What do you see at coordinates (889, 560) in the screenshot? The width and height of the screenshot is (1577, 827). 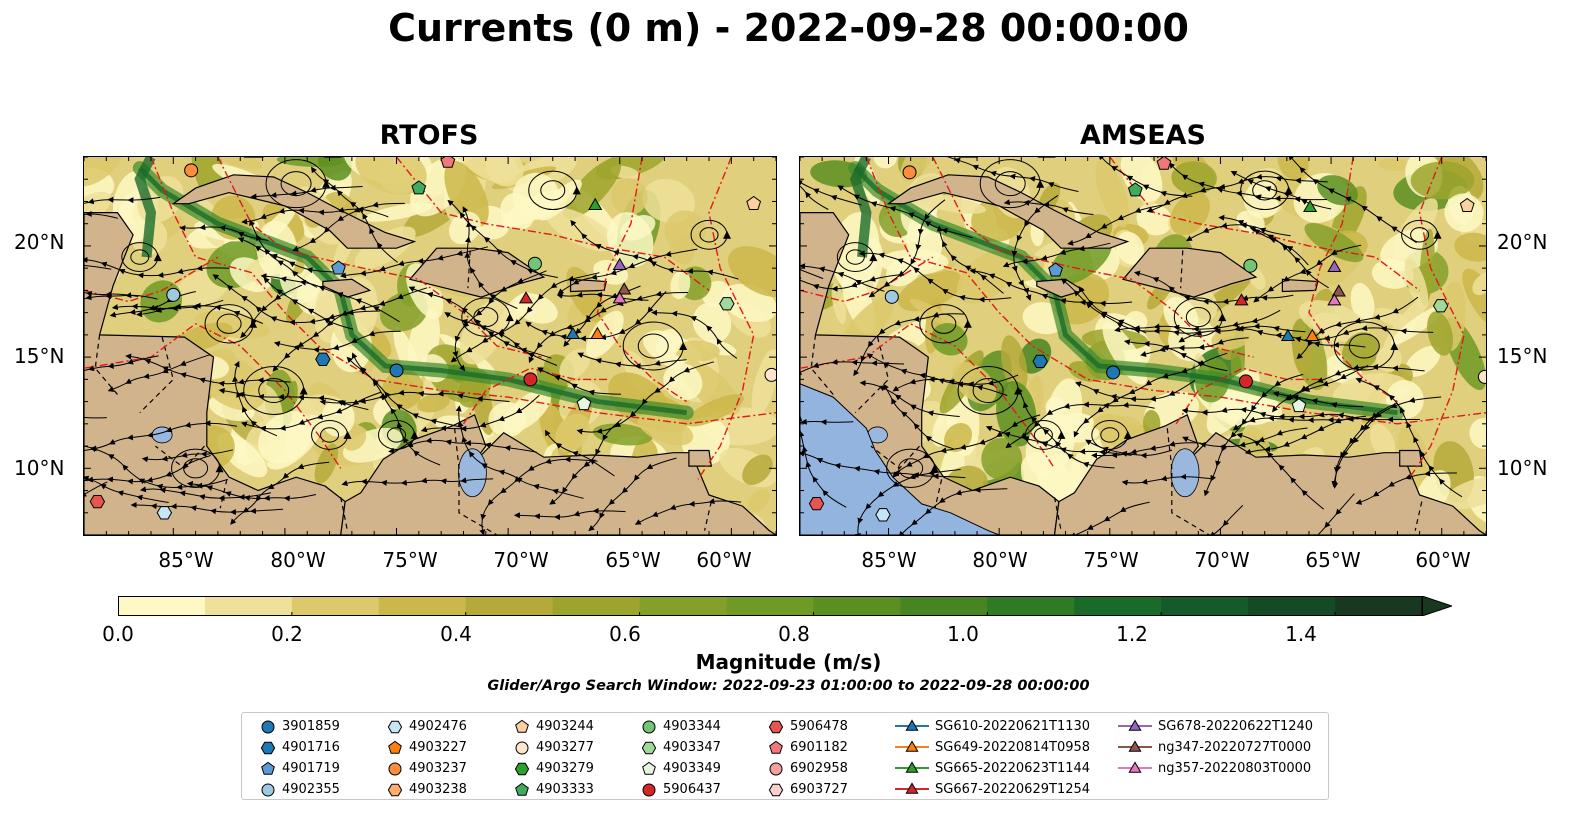 I see `lon-label: 85°W` at bounding box center [889, 560].